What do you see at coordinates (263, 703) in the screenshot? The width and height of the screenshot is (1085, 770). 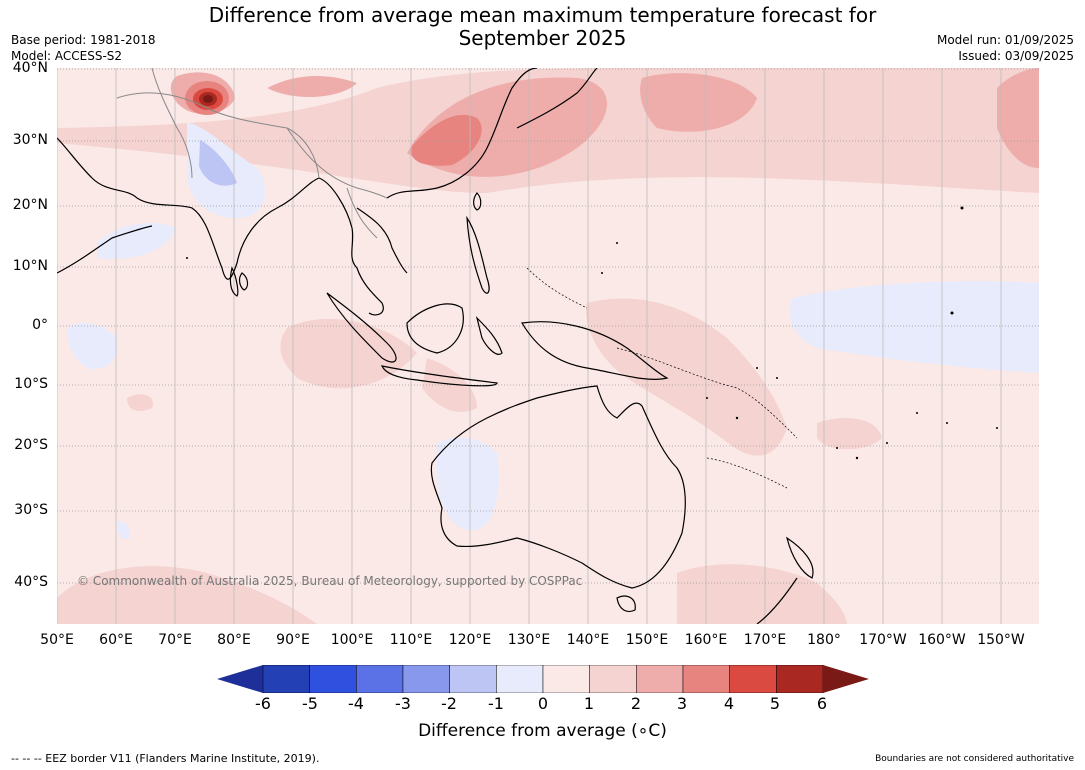 I see `colorbar-tick: -6` at bounding box center [263, 703].